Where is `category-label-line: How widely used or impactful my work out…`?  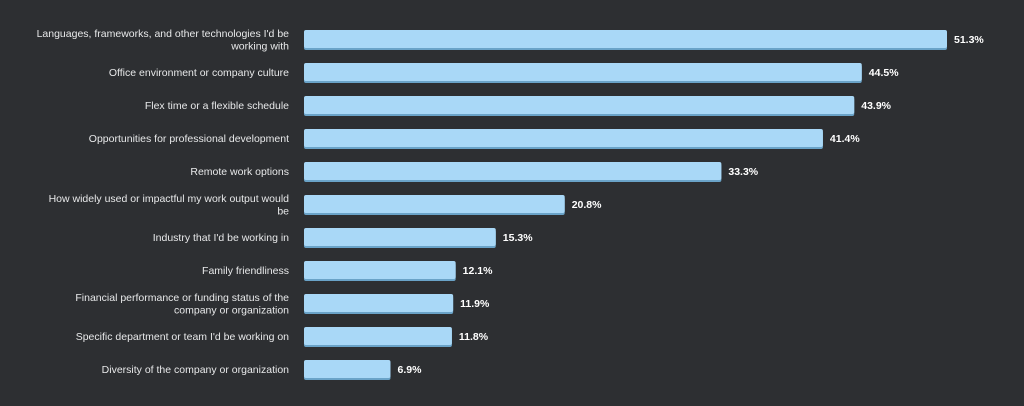
category-label-line: How widely used or impactful my work out… is located at coordinates (169, 199).